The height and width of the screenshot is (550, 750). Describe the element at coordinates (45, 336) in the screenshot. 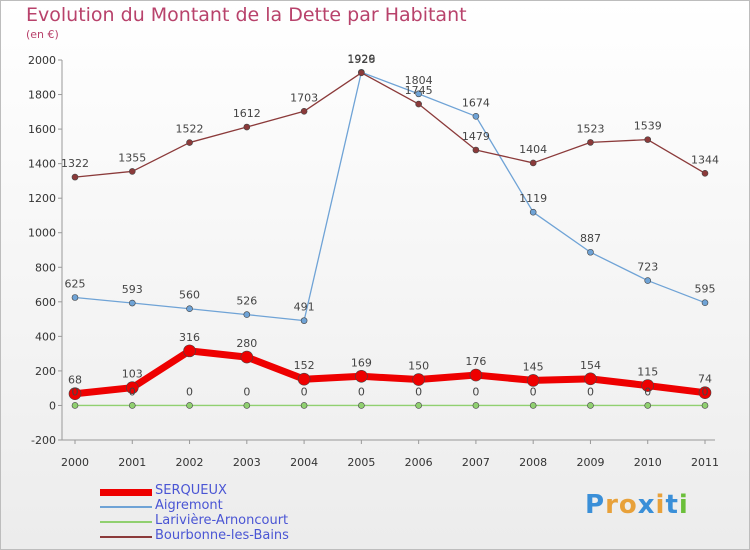

I see `y-tick-label: 400` at that location.